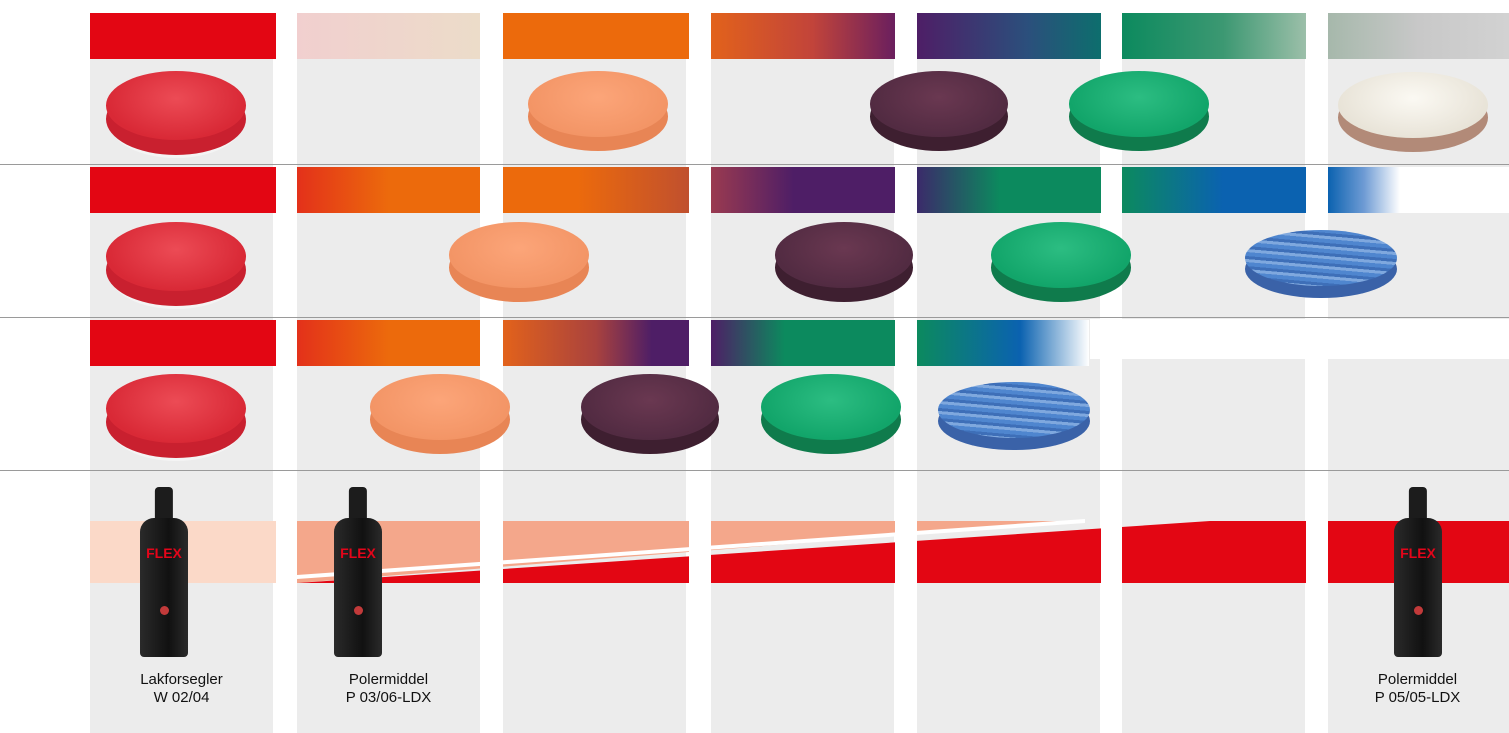 The height and width of the screenshot is (733, 1509). Describe the element at coordinates (181, 697) in the screenshot. I see `product-code: W 02/04` at that location.